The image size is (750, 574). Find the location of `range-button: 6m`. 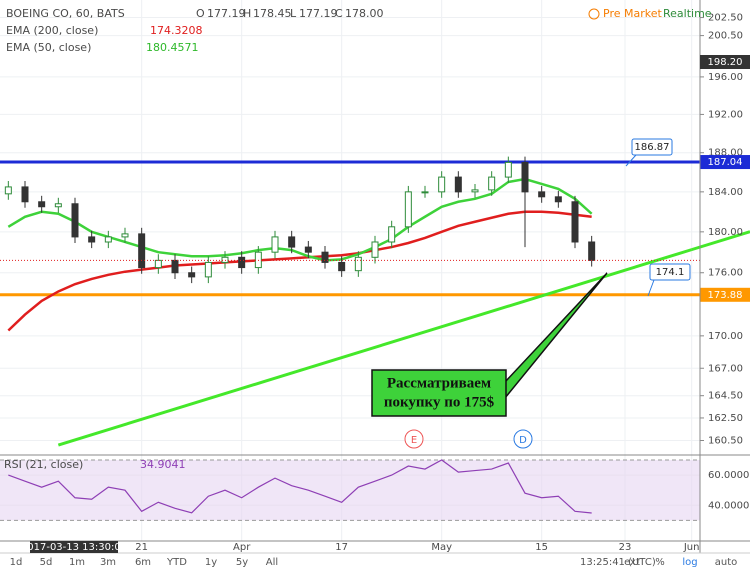

range-button: 6m is located at coordinates (143, 562).